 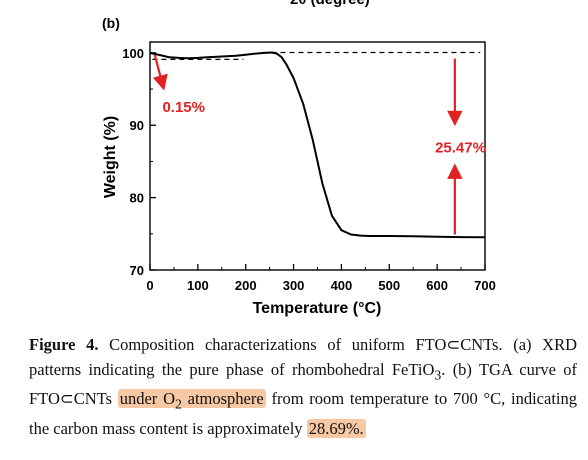 What do you see at coordinates (438, 374) in the screenshot?
I see `caption-subscript-3: 3` at bounding box center [438, 374].